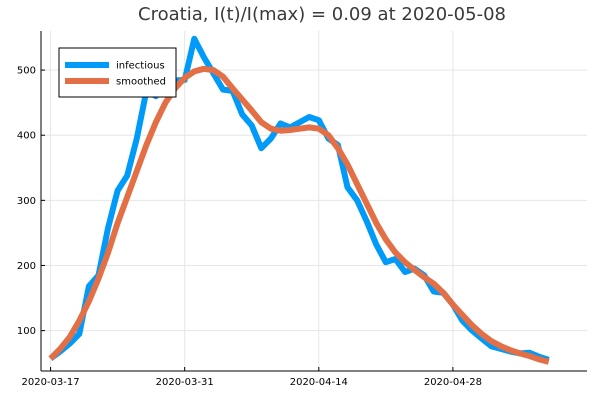 The height and width of the screenshot is (400, 600). I want to click on x-tick-label: 2020-04-28, so click(453, 382).